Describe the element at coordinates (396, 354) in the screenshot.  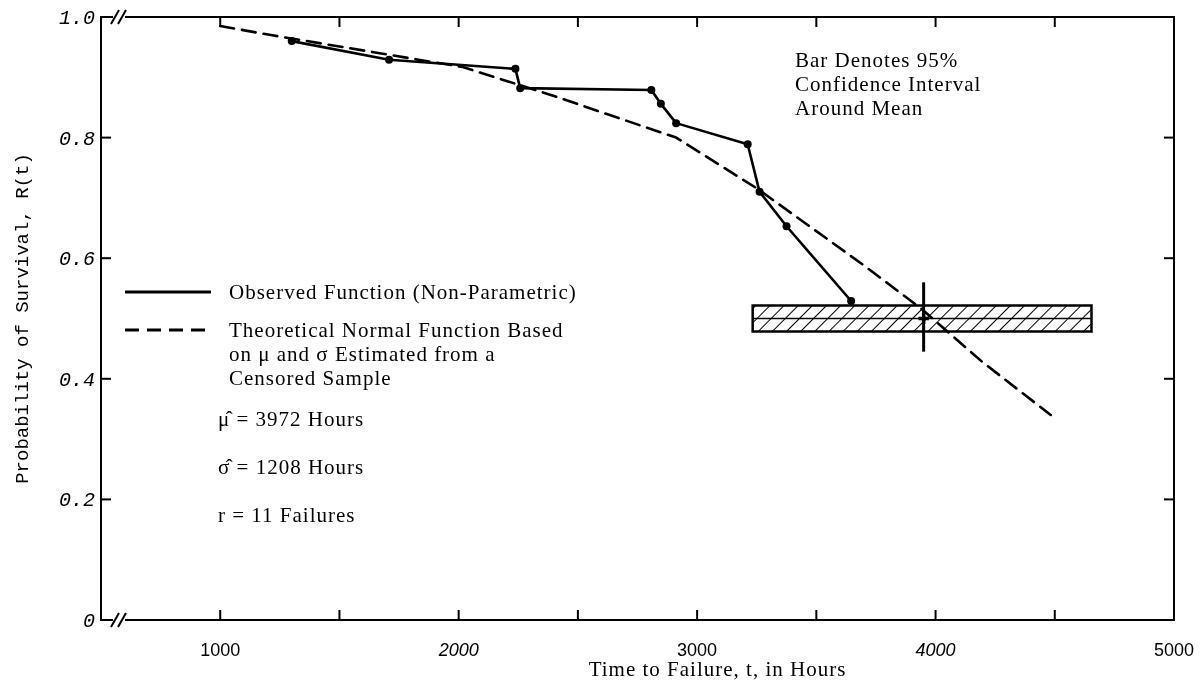
I see `legend-label: Theoretical Normal Function Based on μ and σ Estimated from a Censored Sample` at that location.